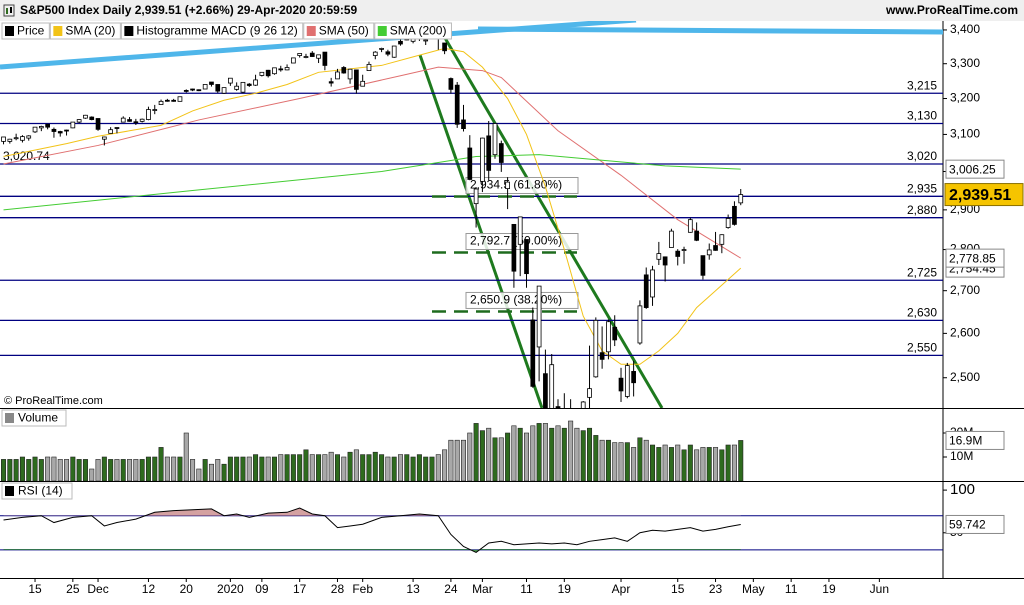  What do you see at coordinates (97, 589) in the screenshot?
I see `x-tick-label: Dec` at bounding box center [97, 589].